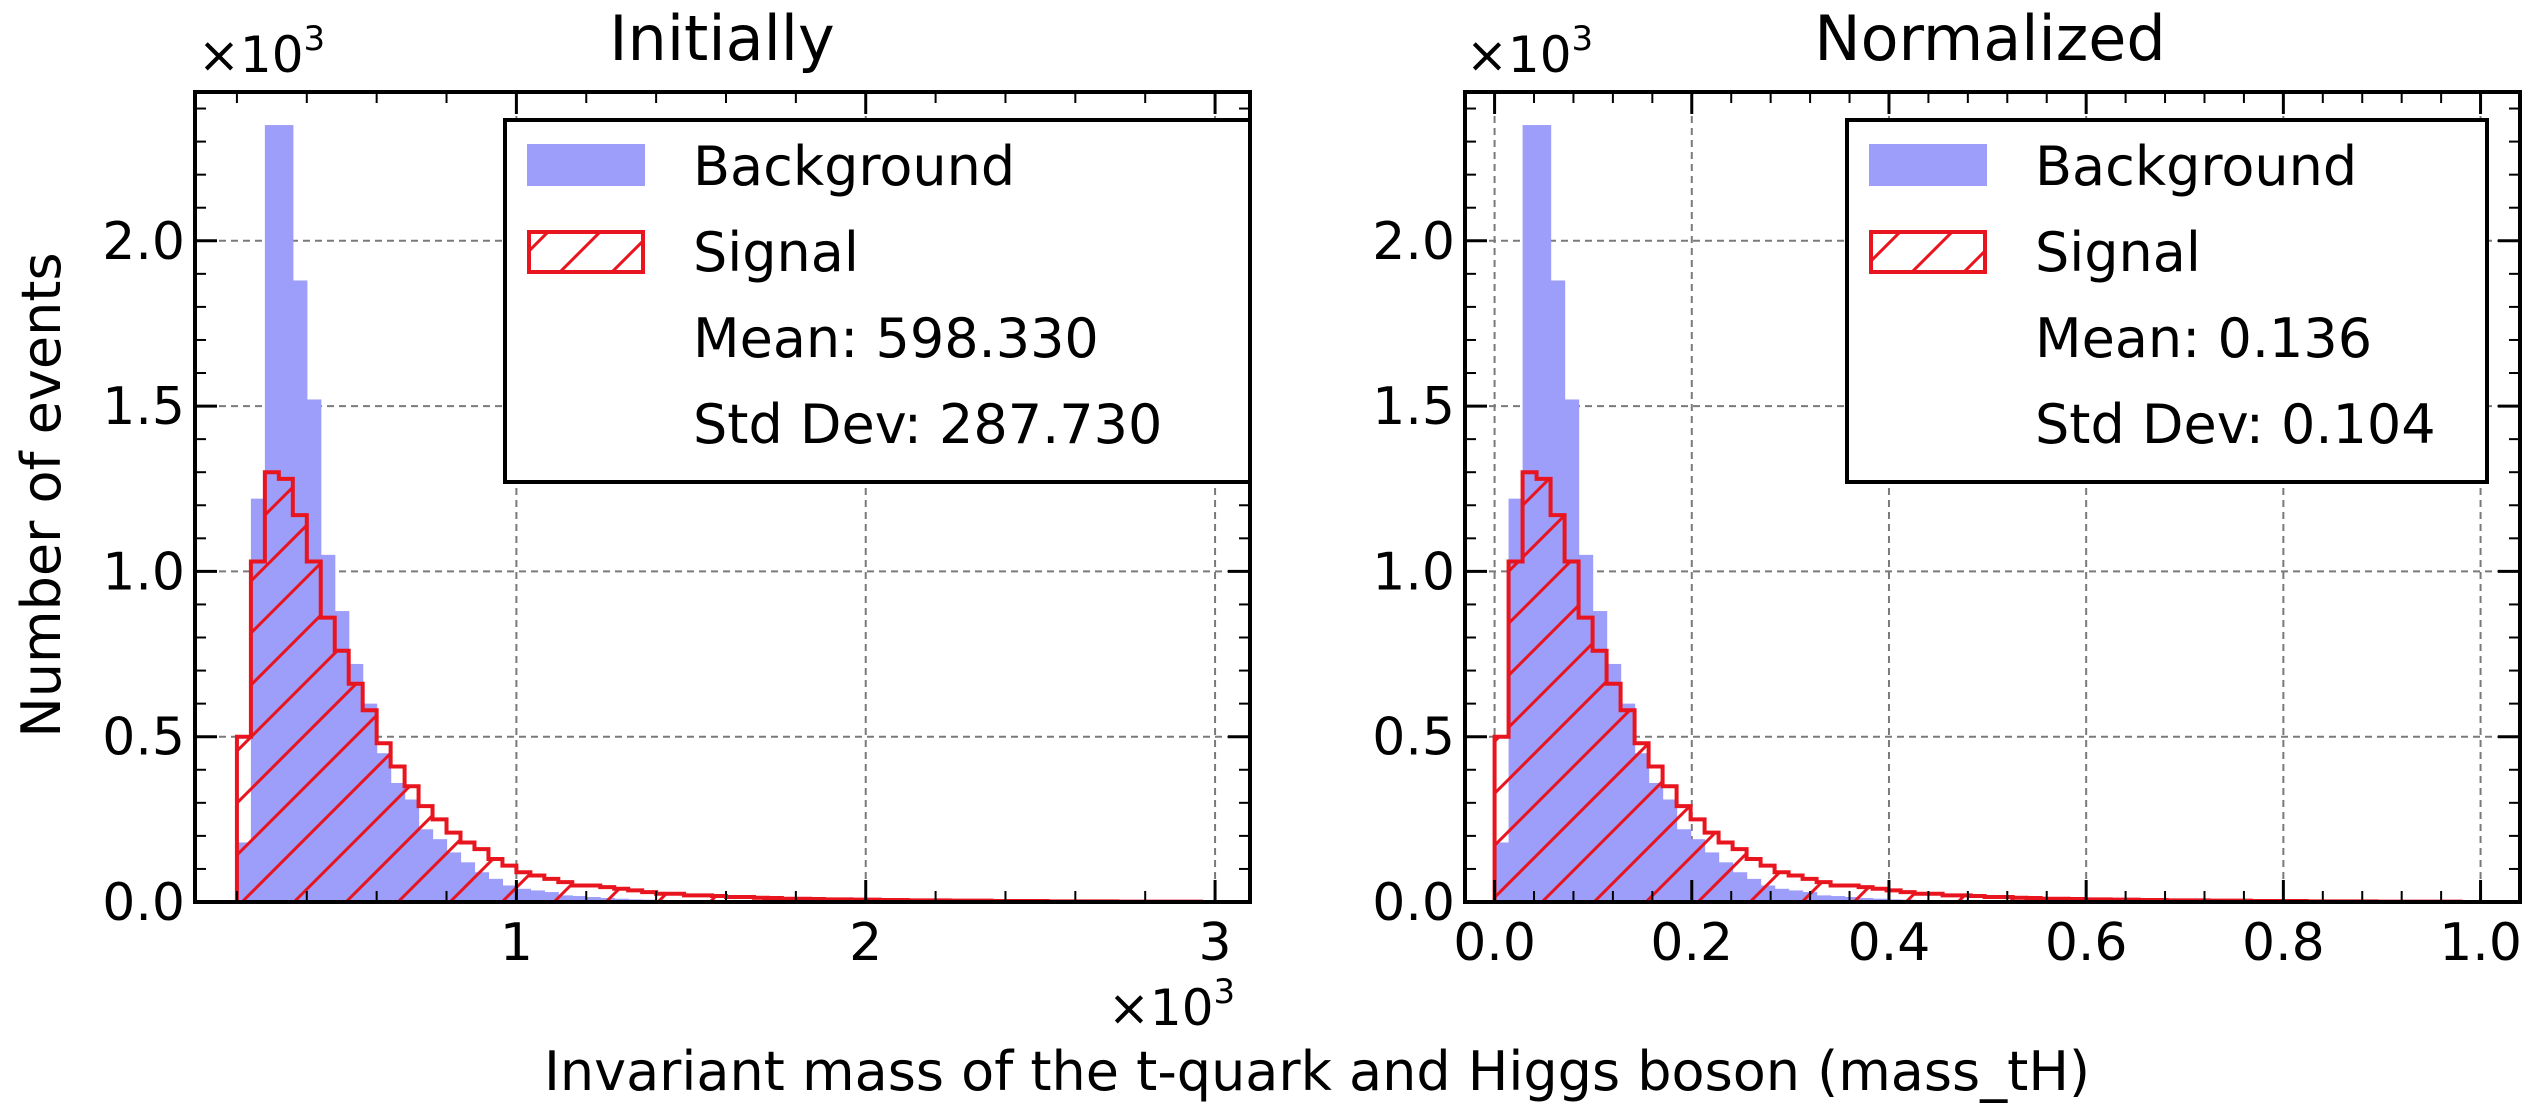 Image resolution: width=2534 pixels, height=1118 pixels. What do you see at coordinates (1889, 943) in the screenshot?
I see `x-tick-label: 0.4` at bounding box center [1889, 943].